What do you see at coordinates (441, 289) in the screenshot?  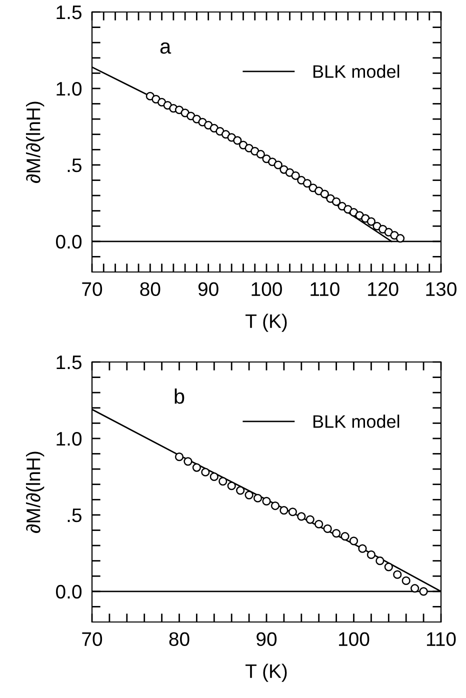 I see `x-tick-label: 130` at bounding box center [441, 289].